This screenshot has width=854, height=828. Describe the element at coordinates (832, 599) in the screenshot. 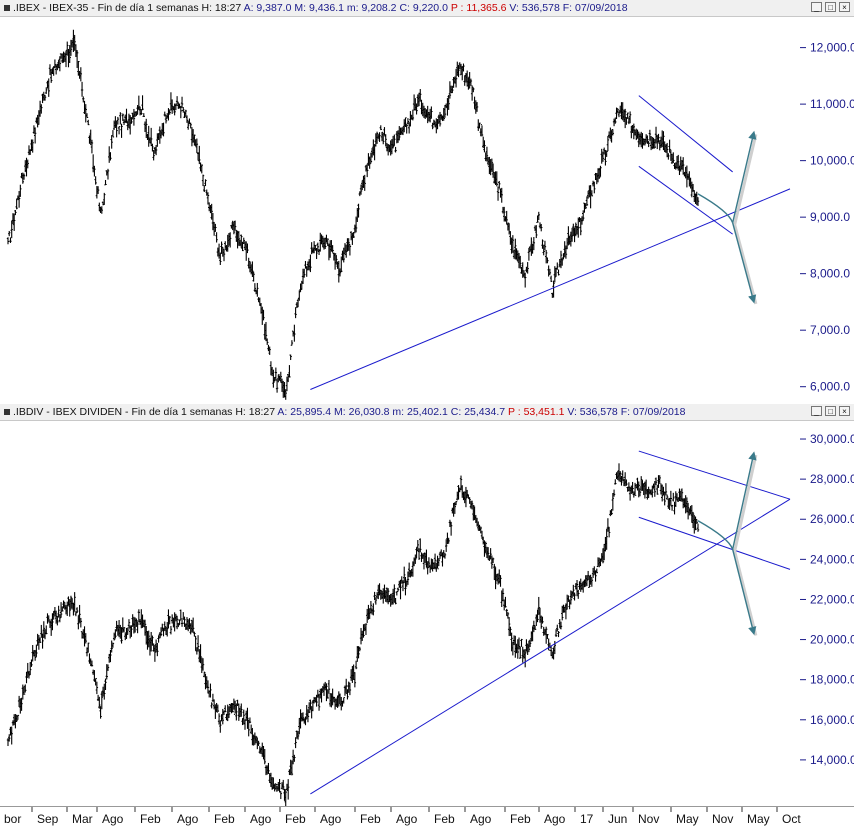

I see `bottom-y-tick-label: 22,000.0` at that location.